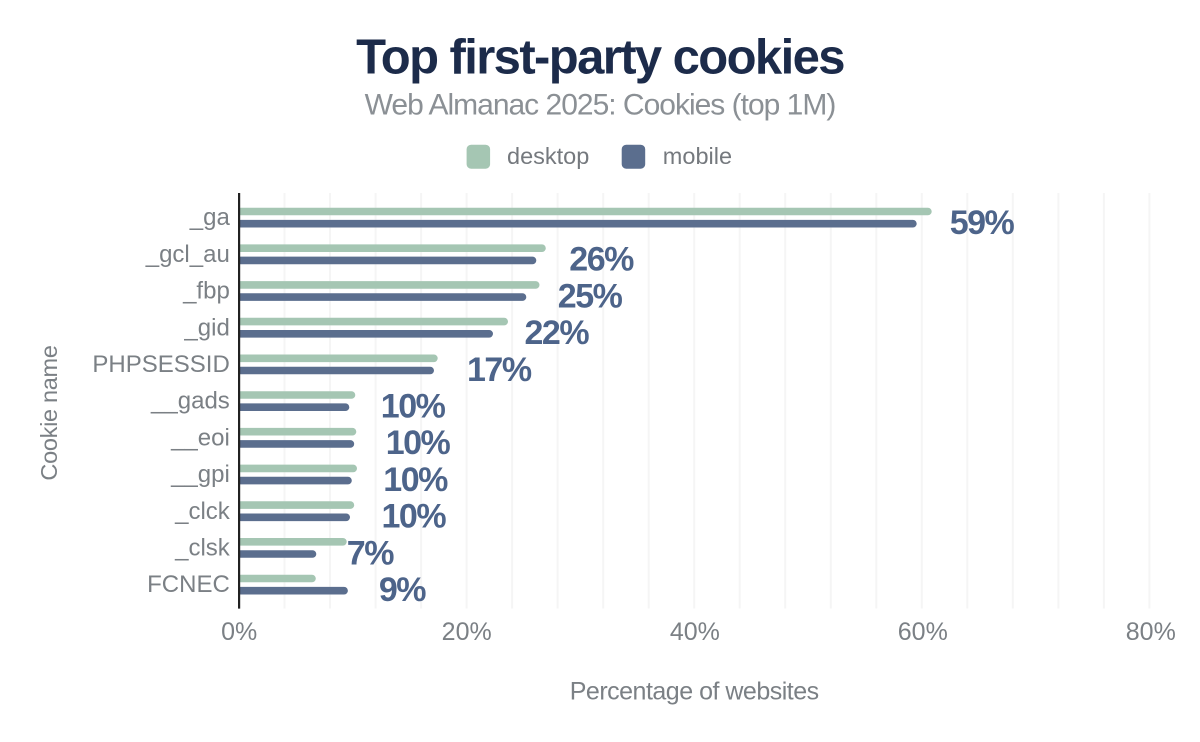  Describe the element at coordinates (187, 254) in the screenshot. I see `svg-text: _gcl_au` at that location.